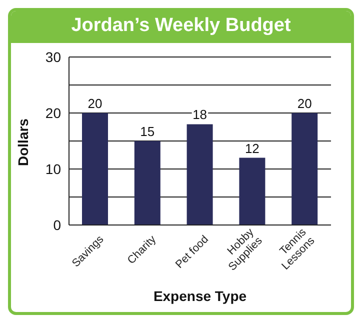  I want to click on chart-title: Jordan’s Weekly Budget, so click(181, 27).